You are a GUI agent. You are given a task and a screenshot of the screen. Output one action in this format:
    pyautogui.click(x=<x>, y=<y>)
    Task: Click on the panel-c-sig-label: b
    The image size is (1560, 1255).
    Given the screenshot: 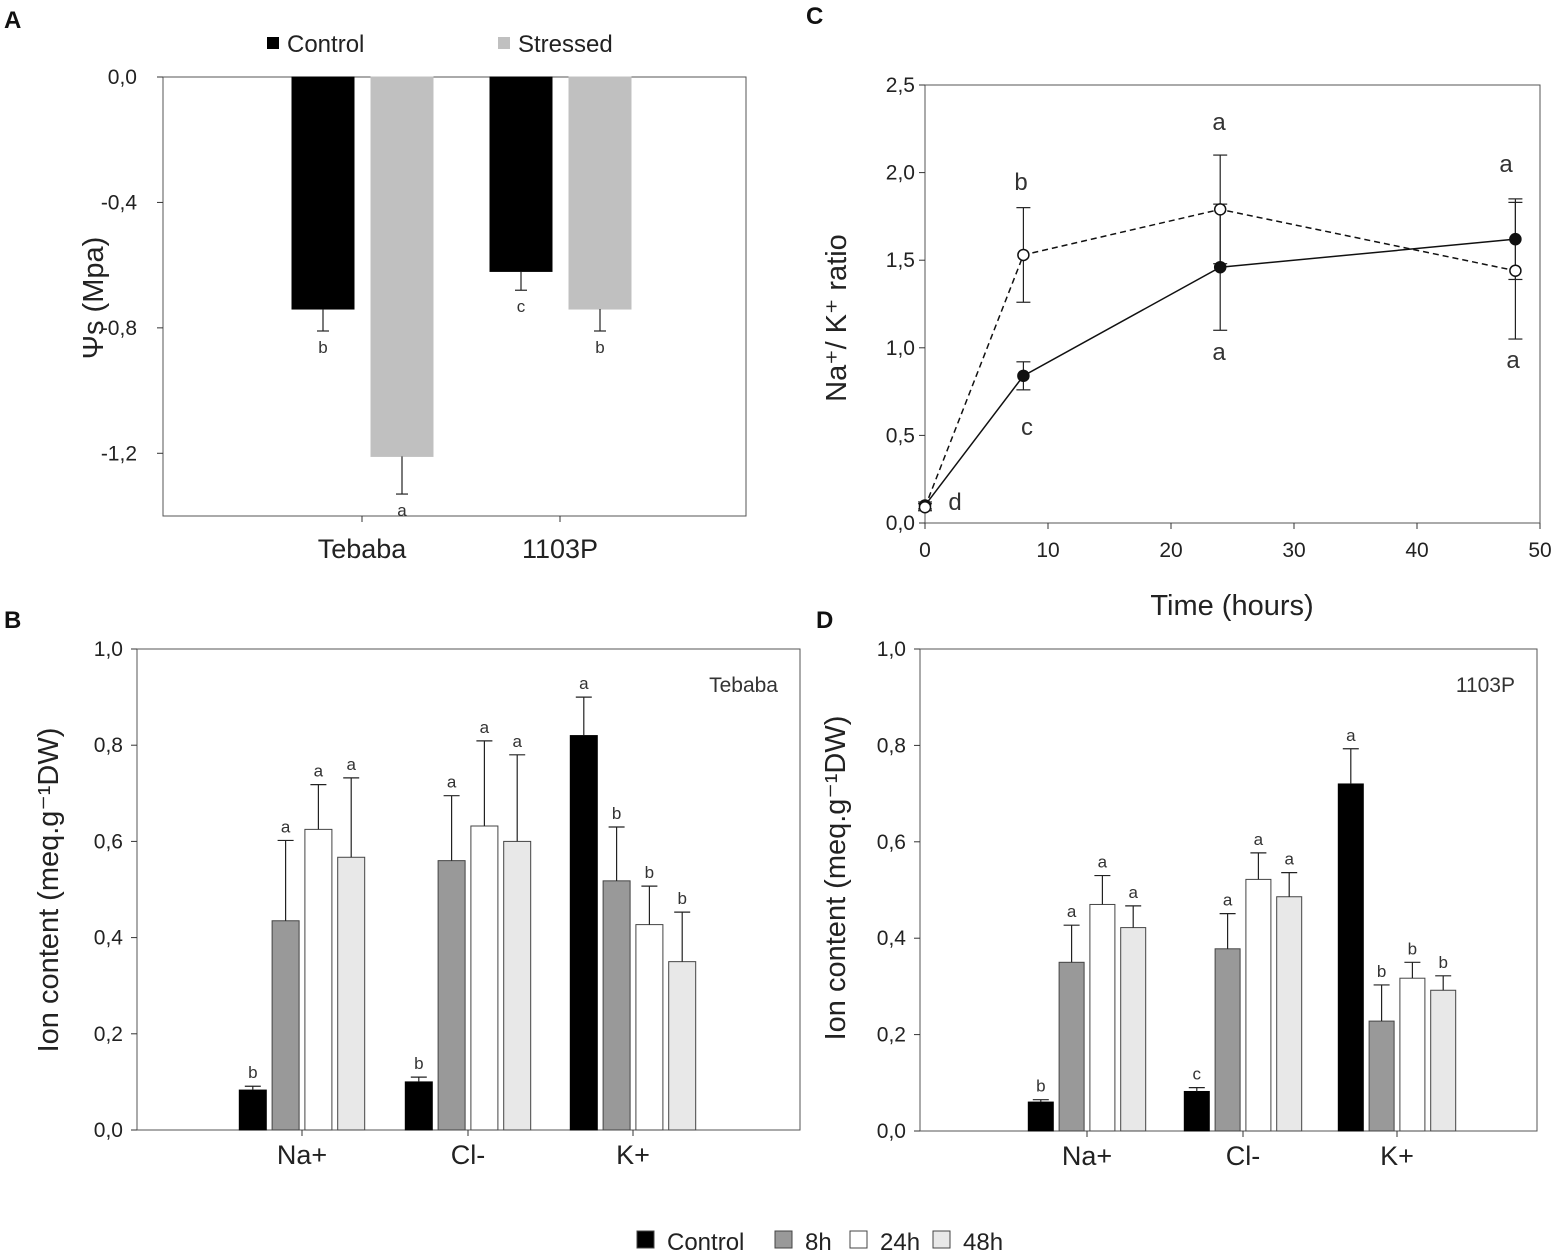 What is the action you would take?
    pyautogui.click(x=1020, y=182)
    